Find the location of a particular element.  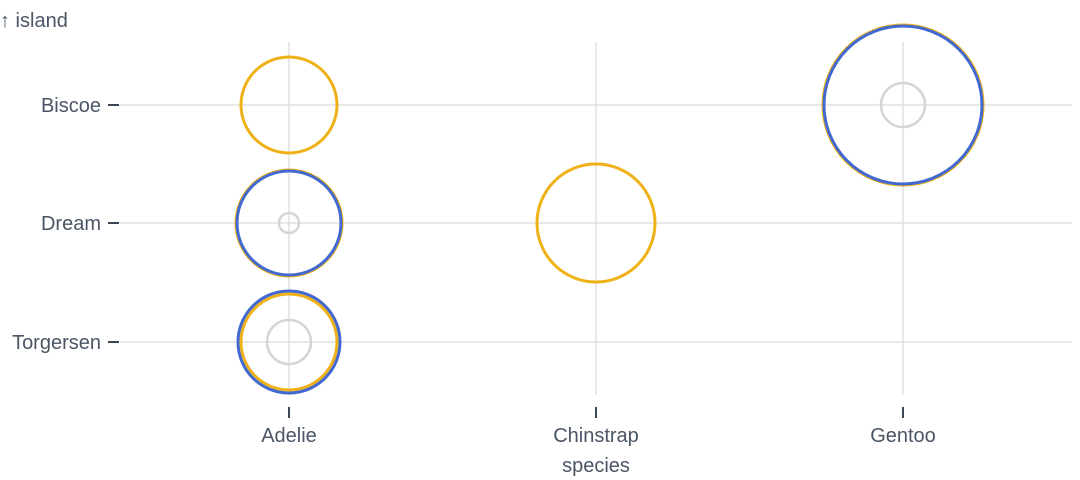

data-ring-gentoo-biscoe is located at coordinates (903, 105).